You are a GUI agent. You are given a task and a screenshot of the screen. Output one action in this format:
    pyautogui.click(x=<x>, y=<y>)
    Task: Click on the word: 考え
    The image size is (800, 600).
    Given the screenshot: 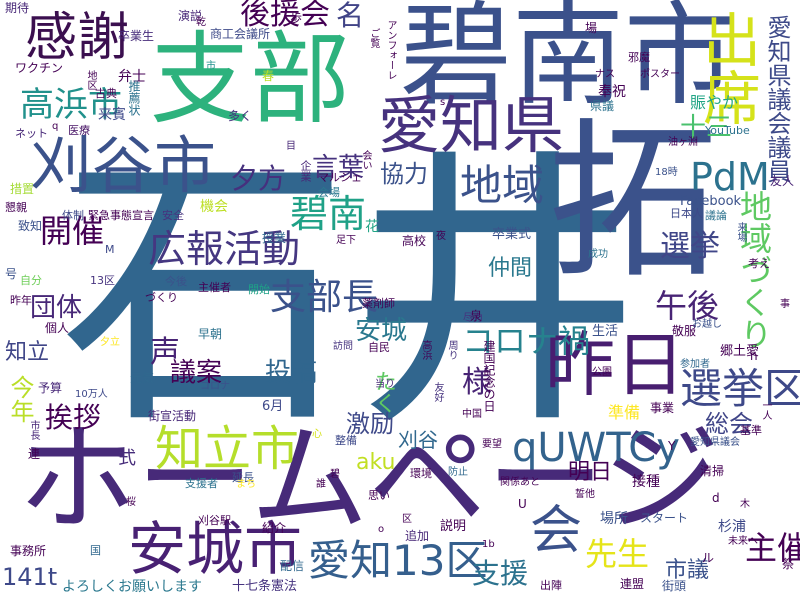 What is the action you would take?
    pyautogui.click(x=759, y=263)
    